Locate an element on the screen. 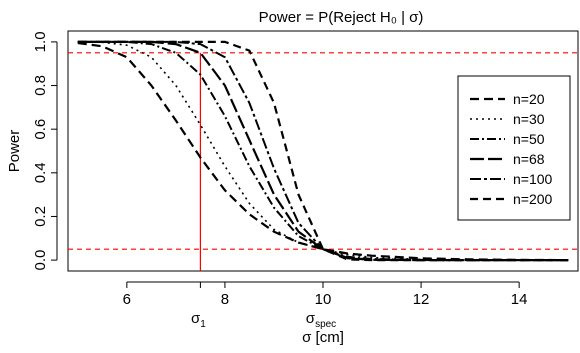 The height and width of the screenshot is (353, 580). legend-label: n=100 is located at coordinates (533, 179).